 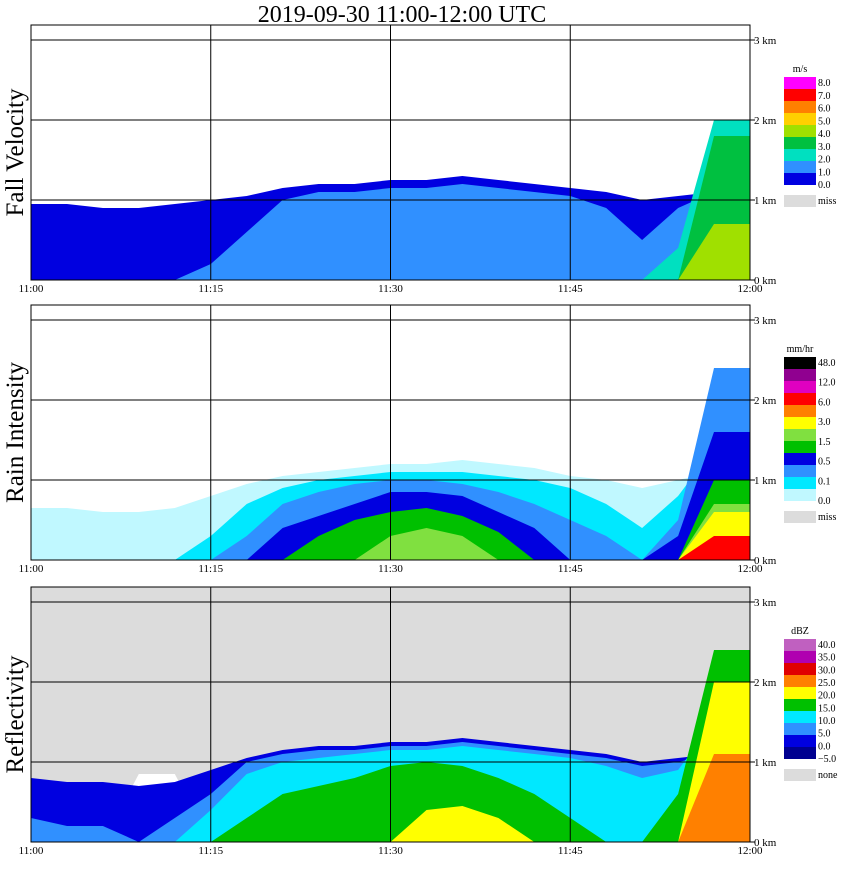 I want to click on legend-label: 48.0, so click(x=827, y=363).